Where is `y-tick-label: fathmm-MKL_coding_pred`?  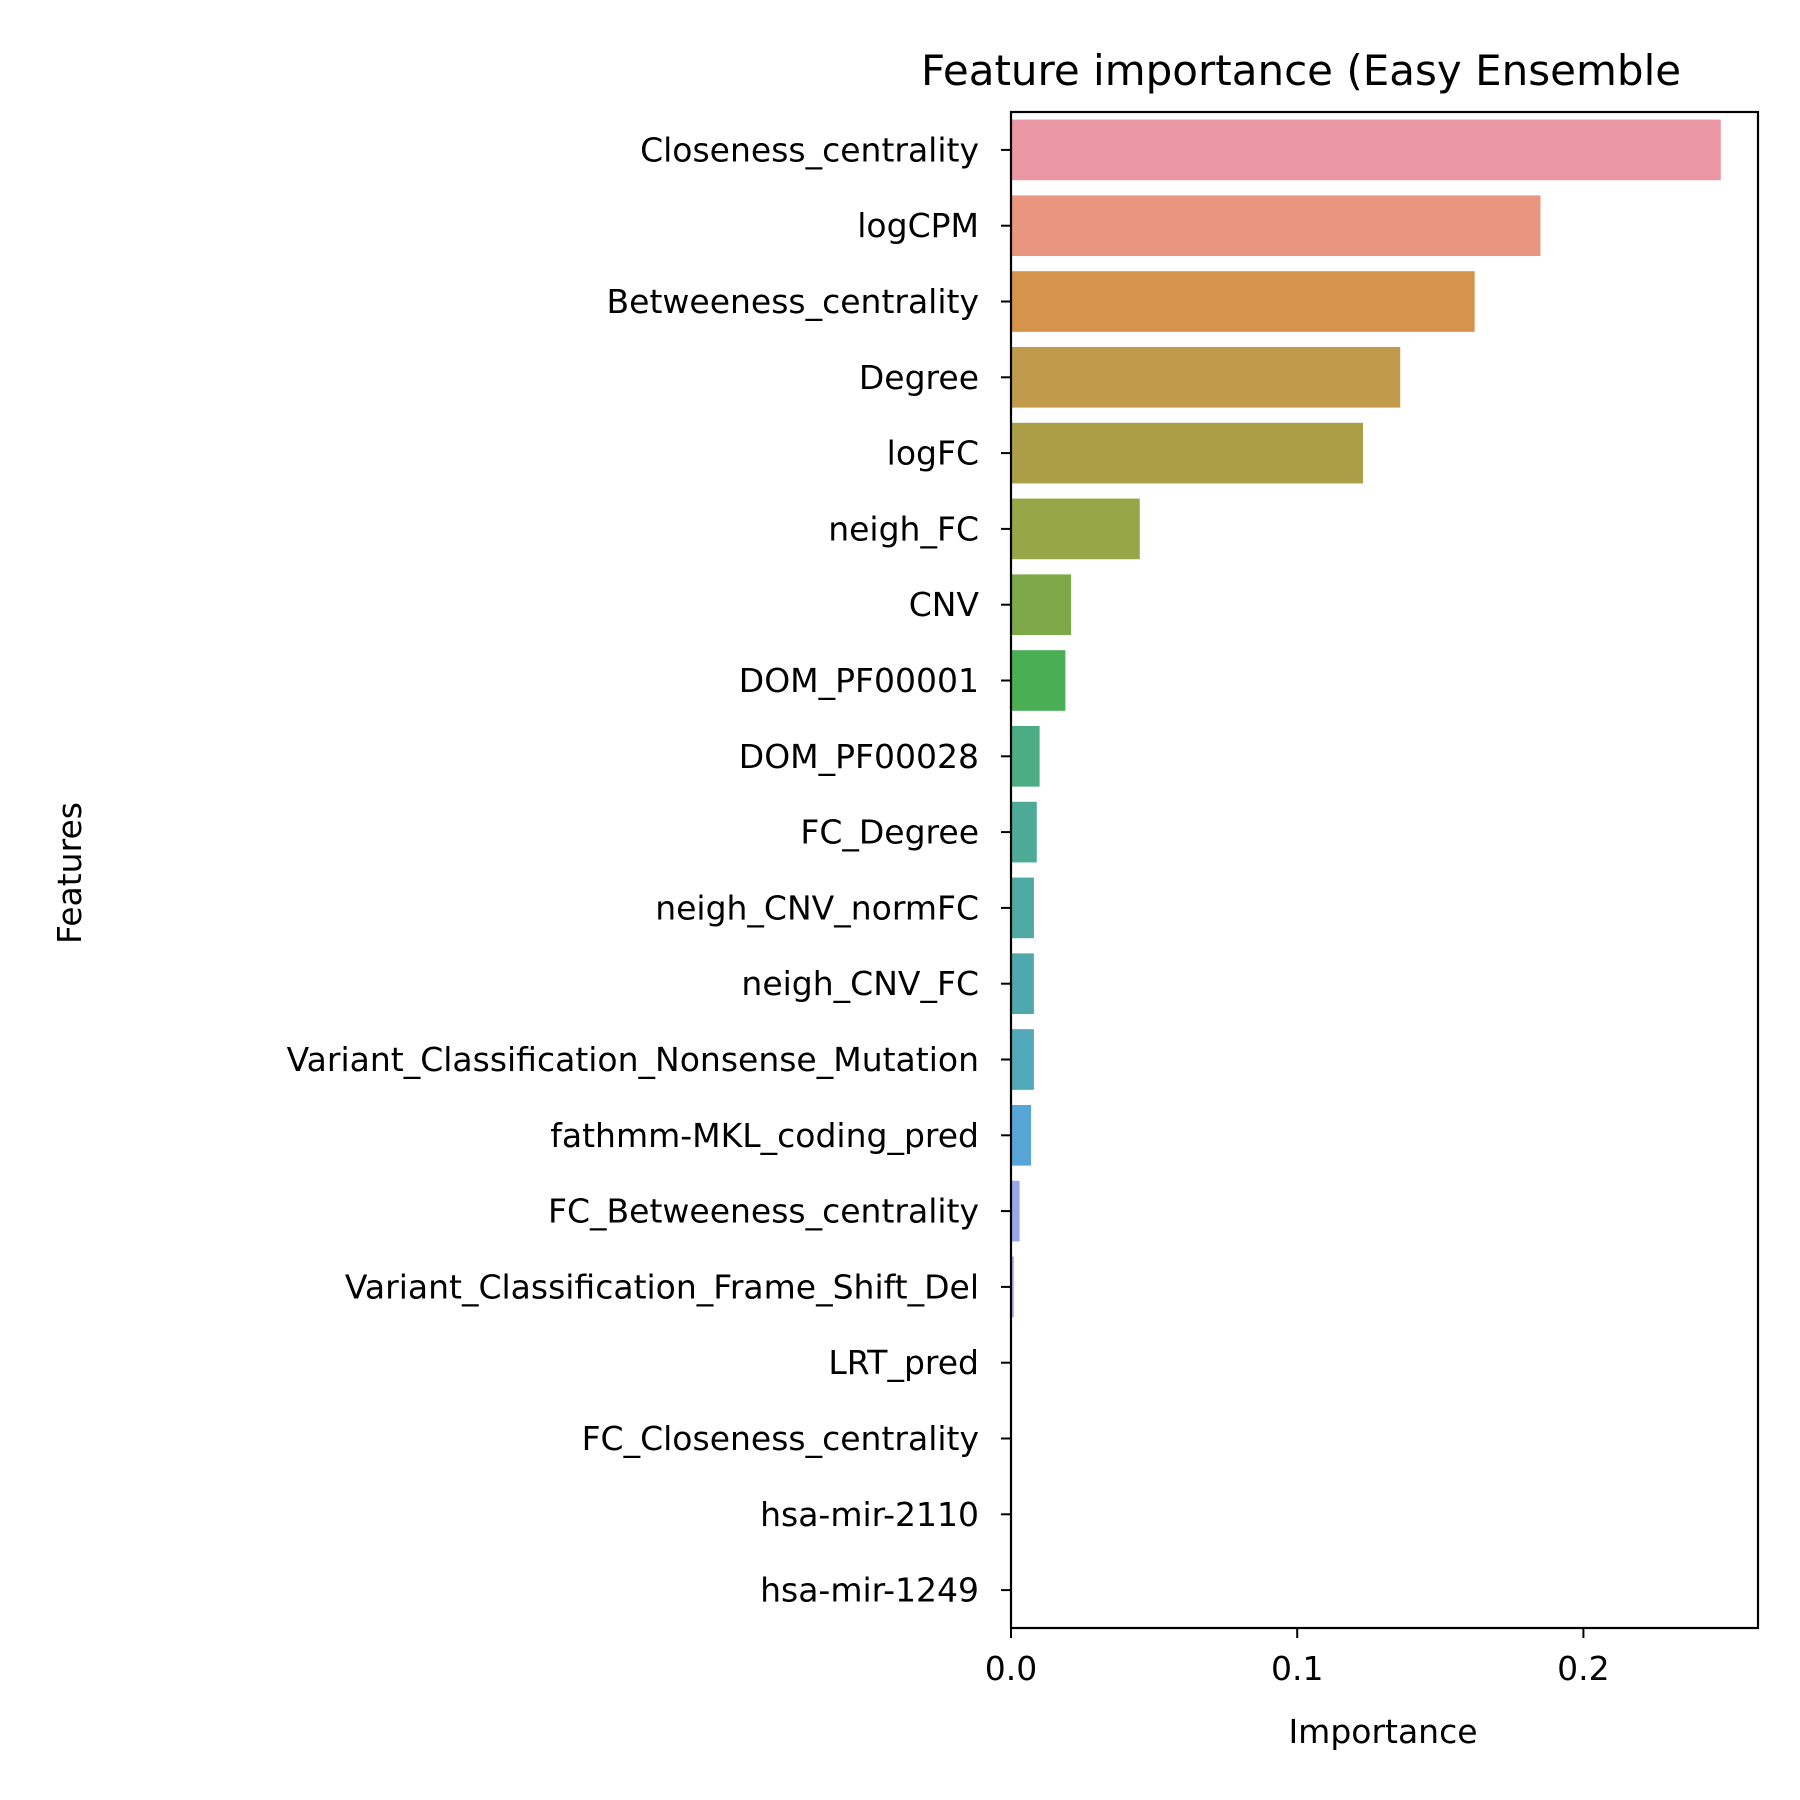 y-tick-label: fathmm-MKL_coding_pred is located at coordinates (764, 1135).